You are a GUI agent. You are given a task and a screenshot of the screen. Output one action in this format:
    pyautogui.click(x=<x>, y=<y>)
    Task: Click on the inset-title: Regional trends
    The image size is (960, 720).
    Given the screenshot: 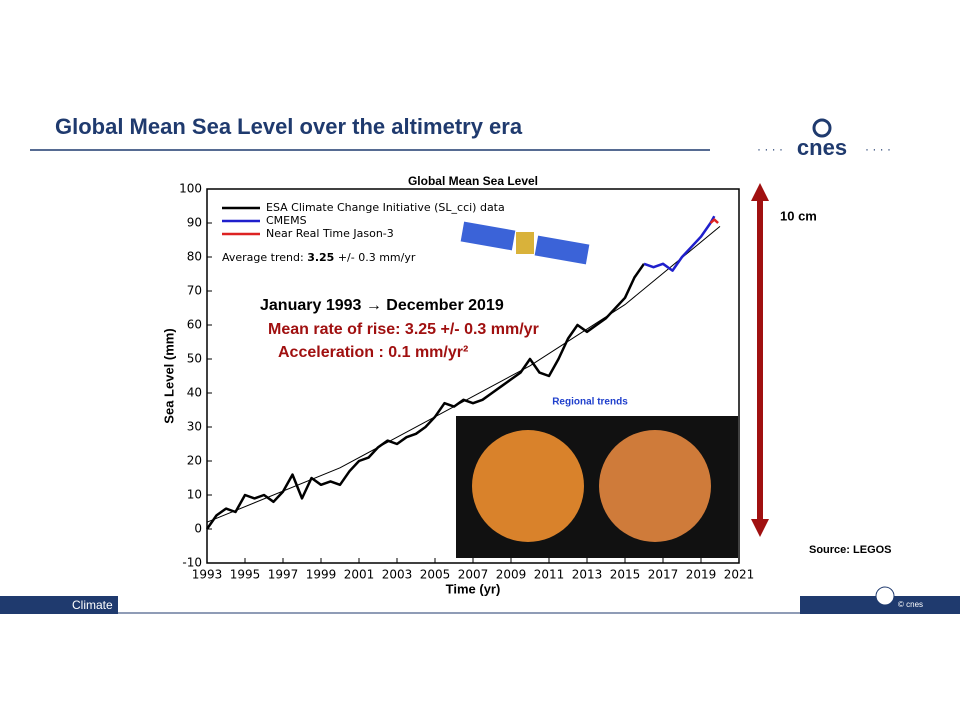 What is the action you would take?
    pyautogui.click(x=590, y=402)
    